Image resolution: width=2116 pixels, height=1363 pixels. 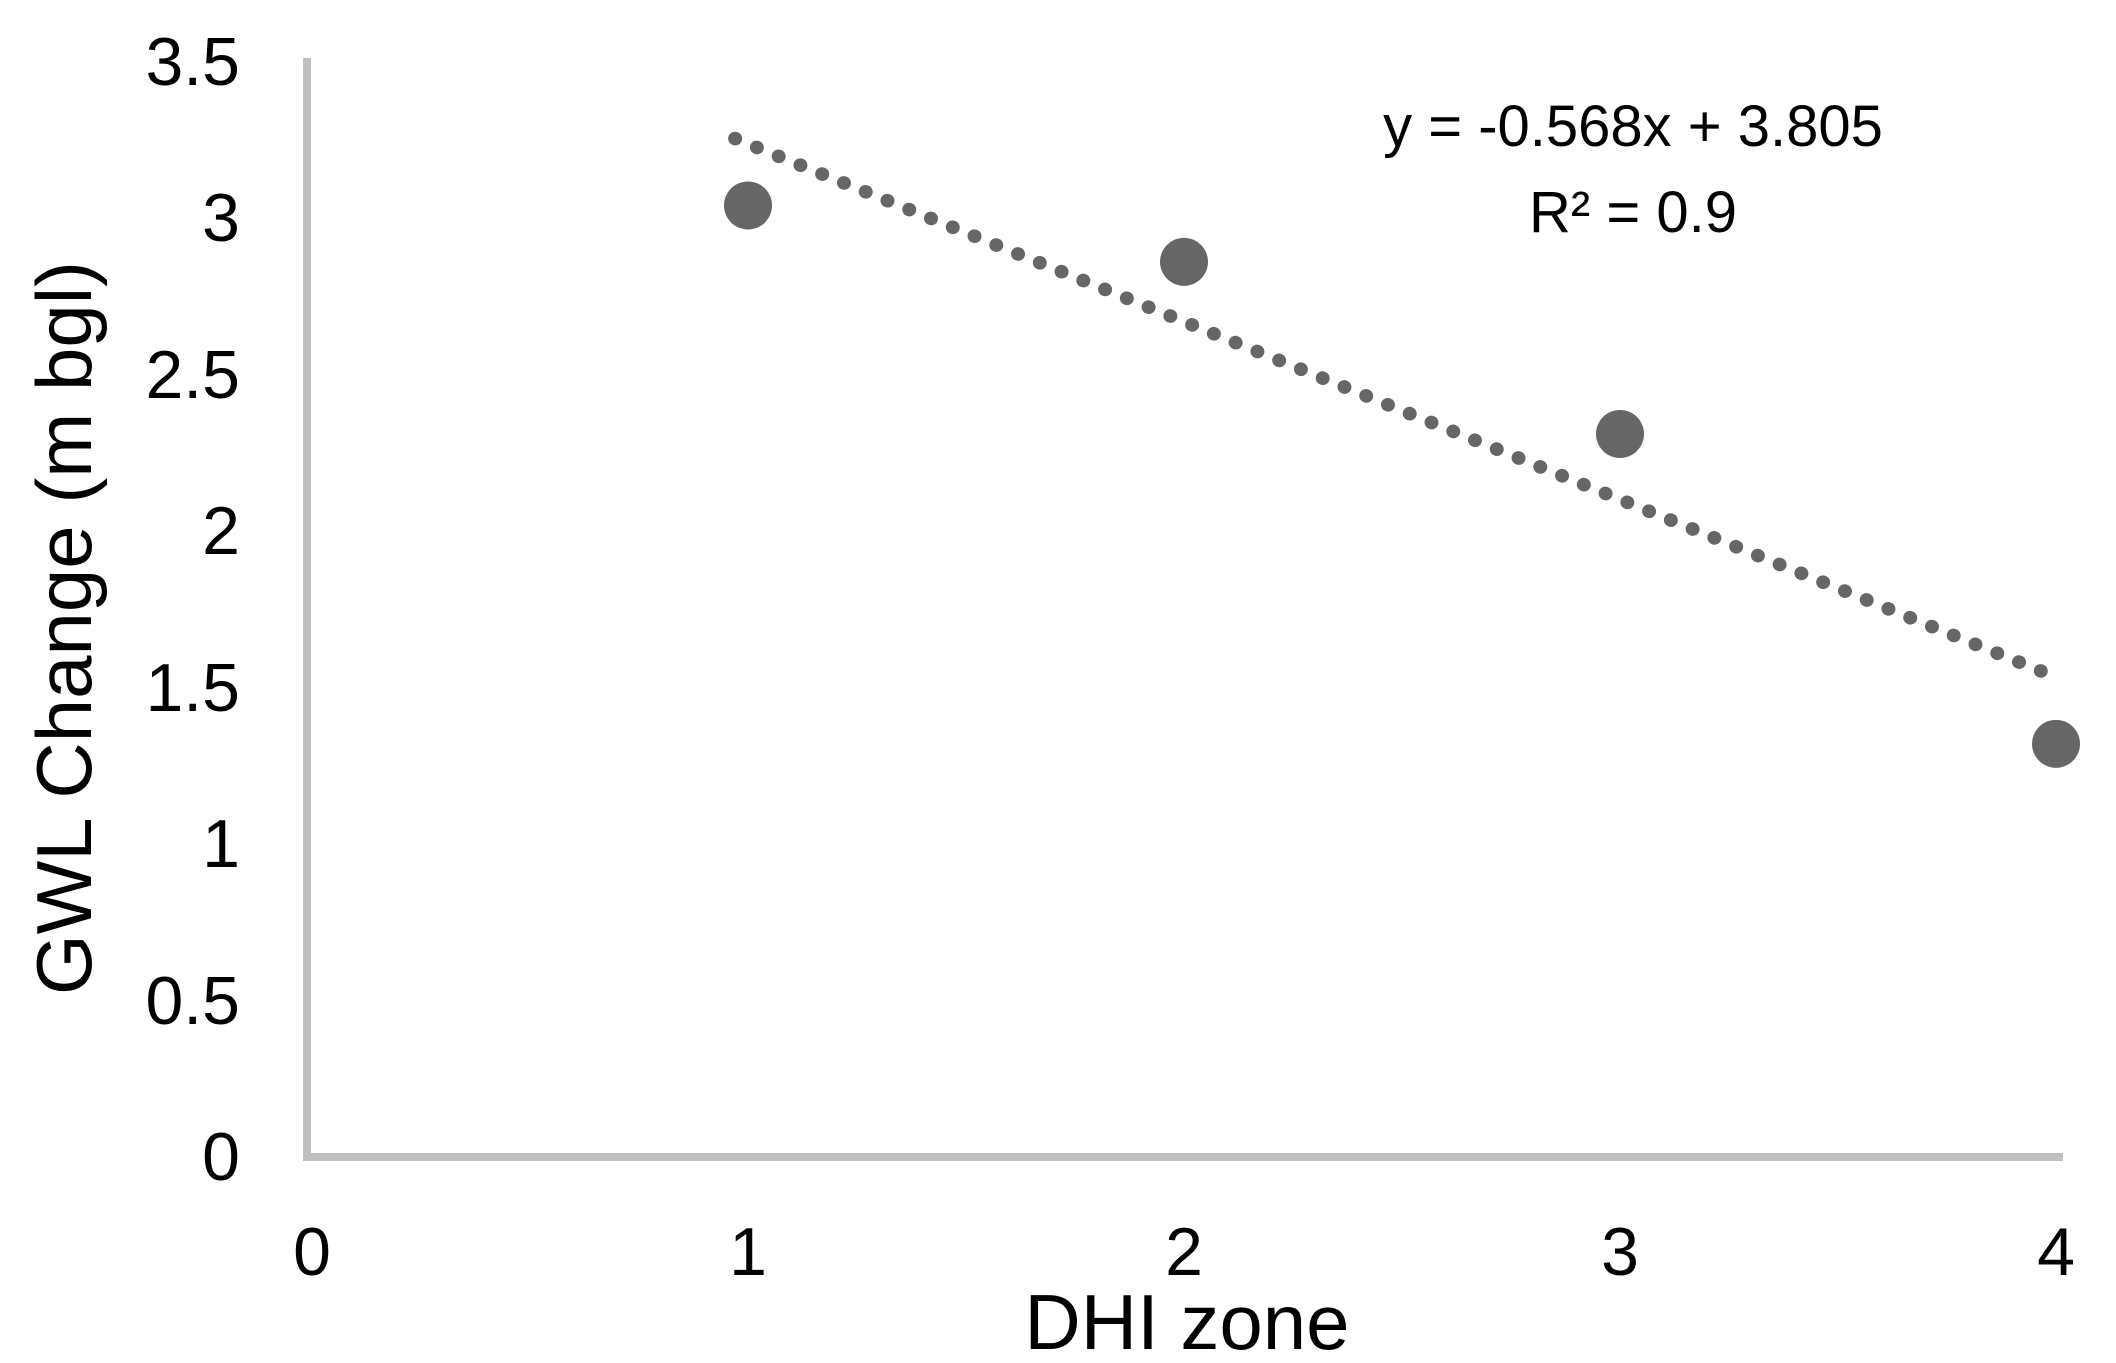 I want to click on trendline-equation: y = -0.568x + 3.805, so click(x=1633, y=126).